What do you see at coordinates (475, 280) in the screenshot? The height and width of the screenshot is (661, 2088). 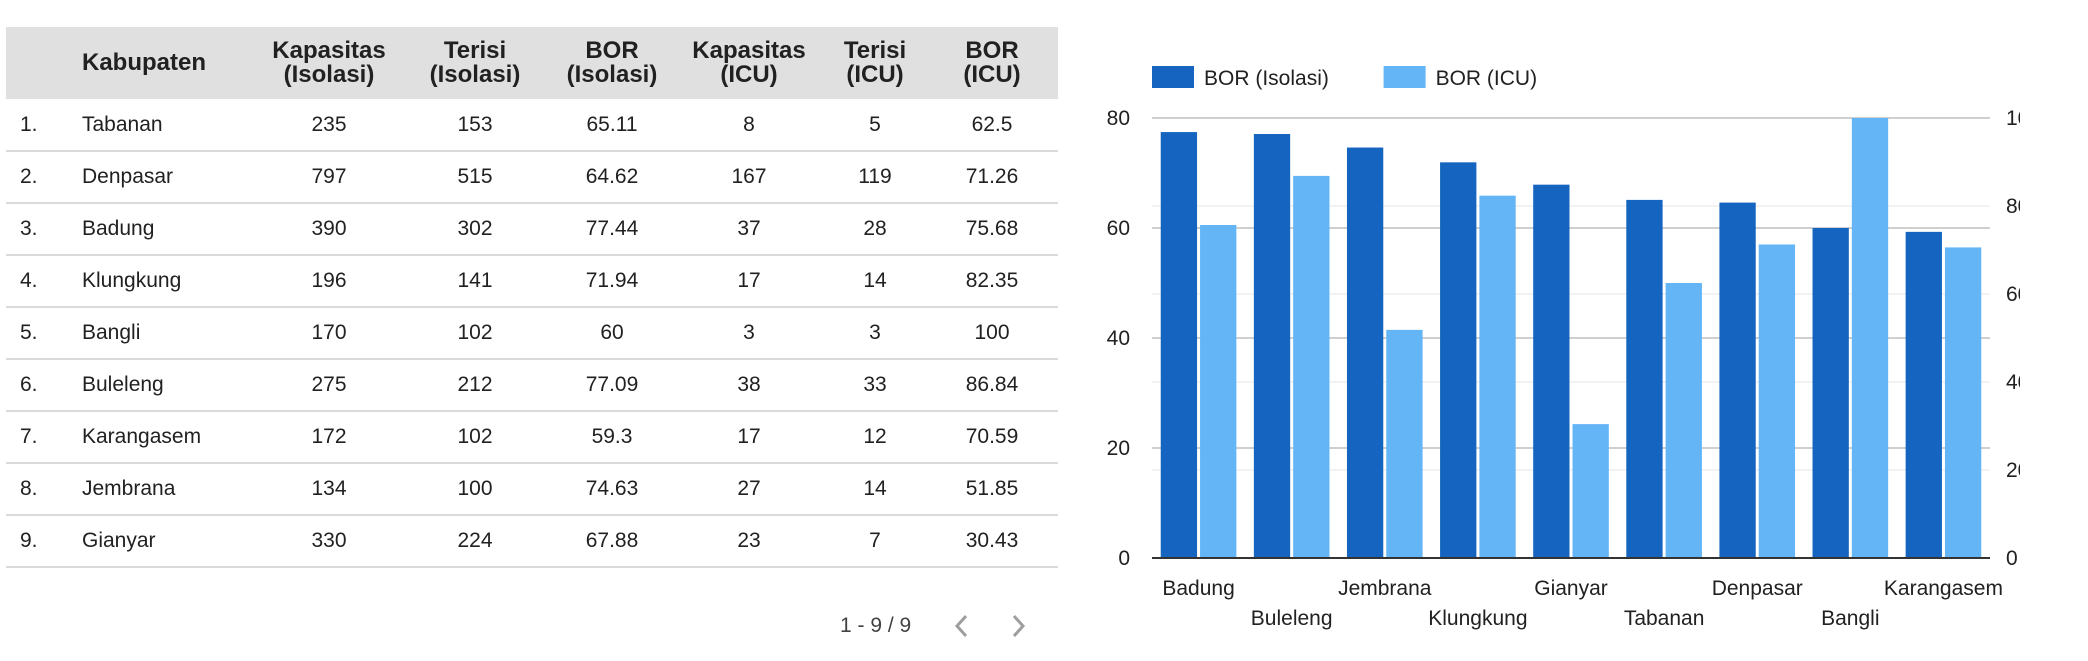 I see `cell-terisi-isolasi: 141` at bounding box center [475, 280].